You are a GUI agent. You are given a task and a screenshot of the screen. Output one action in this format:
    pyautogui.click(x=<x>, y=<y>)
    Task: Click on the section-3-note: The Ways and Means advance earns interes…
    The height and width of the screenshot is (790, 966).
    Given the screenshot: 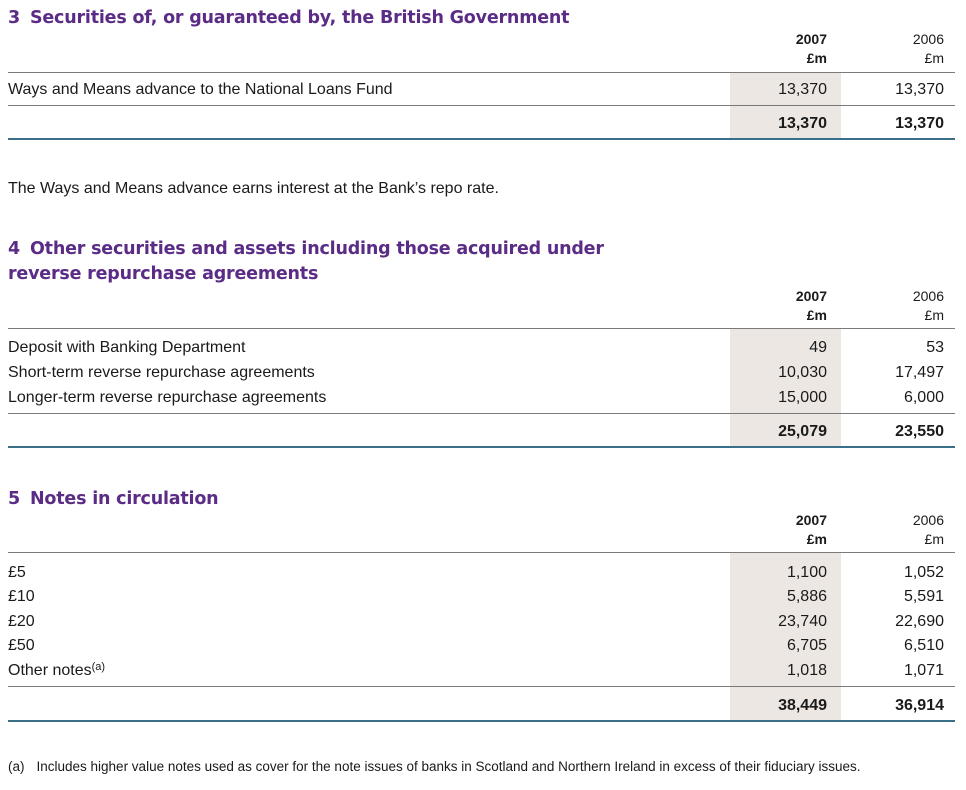 What is the action you would take?
    pyautogui.click(x=253, y=188)
    